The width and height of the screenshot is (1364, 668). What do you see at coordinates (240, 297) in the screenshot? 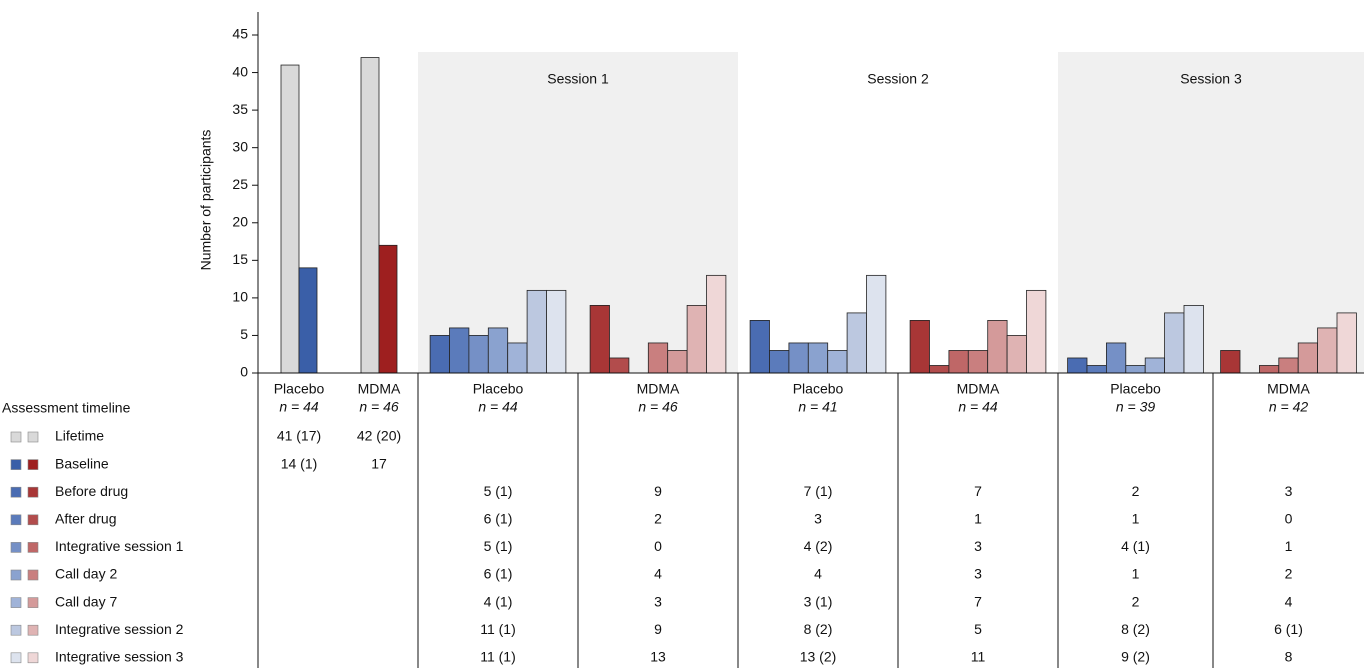
I see `y-tick-label: 10` at bounding box center [240, 297].